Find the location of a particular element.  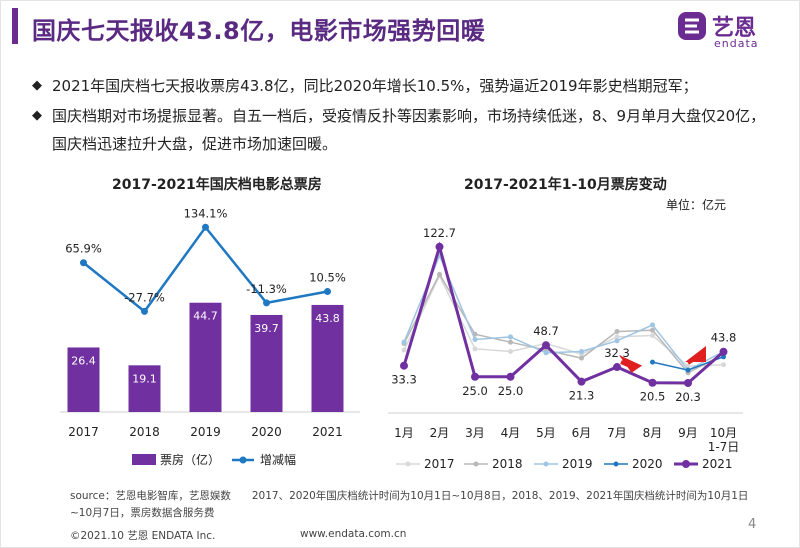

copyright: ©2021.10 艺恩 ENDATA Inc. is located at coordinates (143, 536).